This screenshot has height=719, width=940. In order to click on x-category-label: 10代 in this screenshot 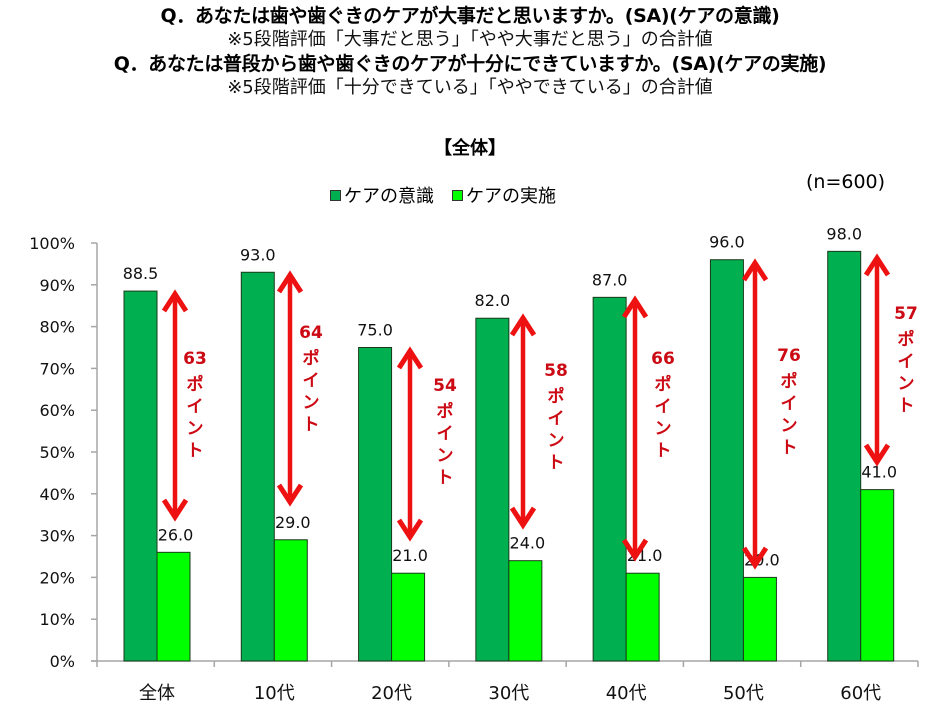, I will do `click(274, 693)`.